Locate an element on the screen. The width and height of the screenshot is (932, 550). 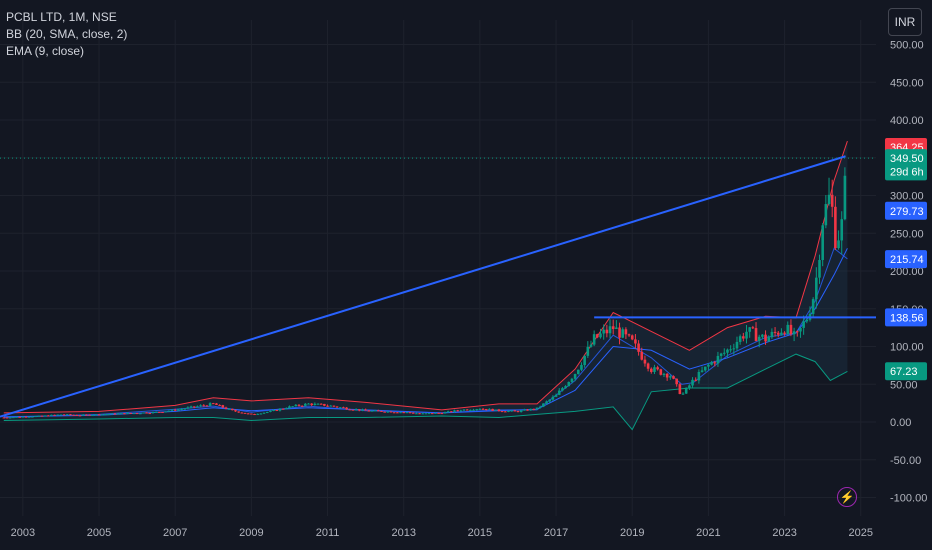
price-tag-label: 138.56 is located at coordinates (907, 318).